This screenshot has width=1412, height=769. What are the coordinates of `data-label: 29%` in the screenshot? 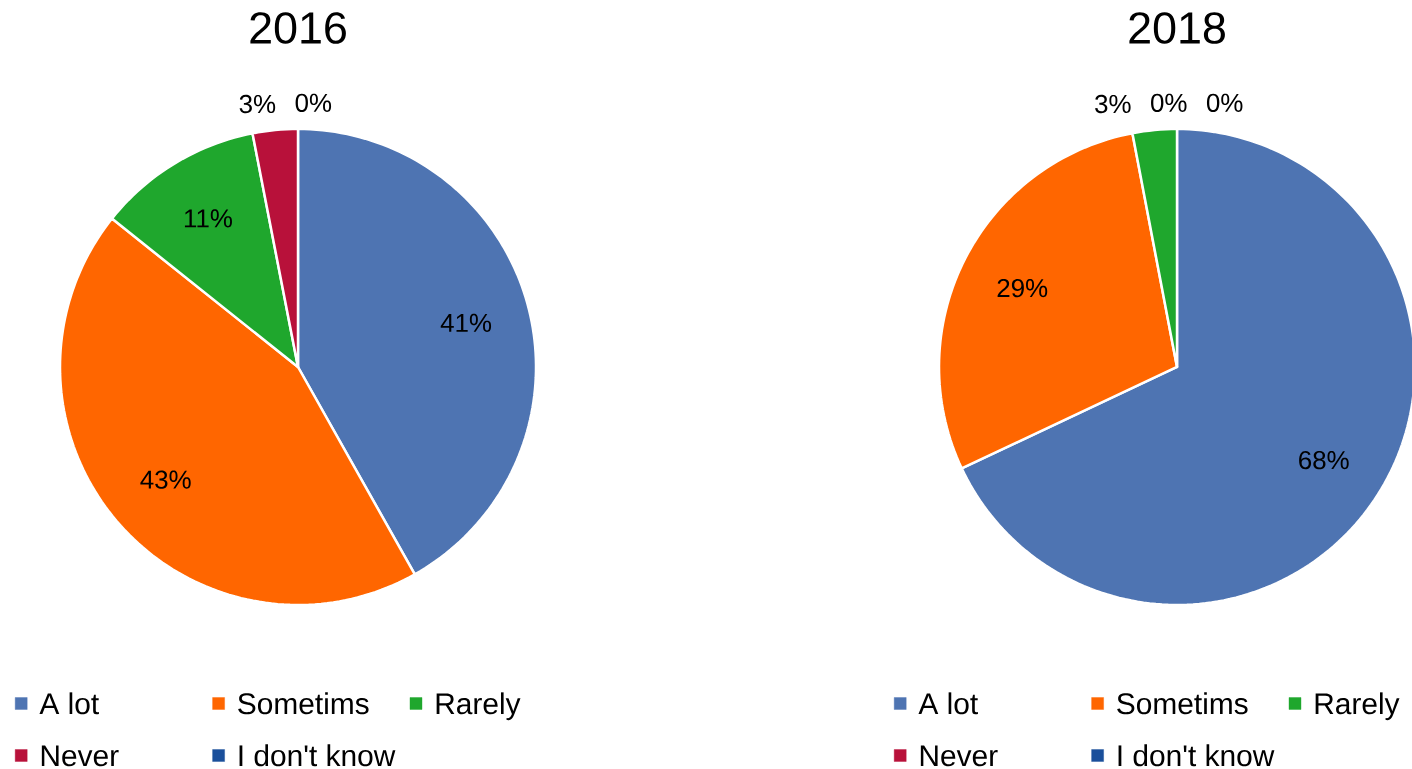 It's located at (1022, 288).